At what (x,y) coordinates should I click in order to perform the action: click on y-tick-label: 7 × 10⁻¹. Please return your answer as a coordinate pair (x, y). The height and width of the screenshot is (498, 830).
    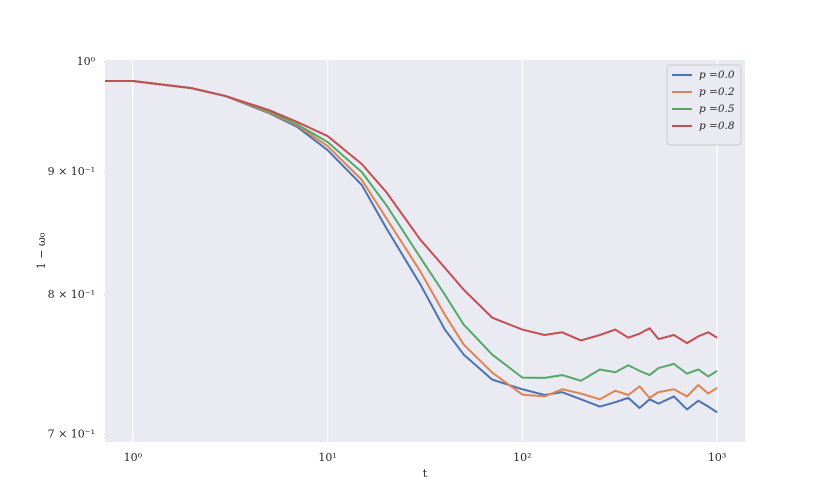
    Looking at the image, I should click on (71, 434).